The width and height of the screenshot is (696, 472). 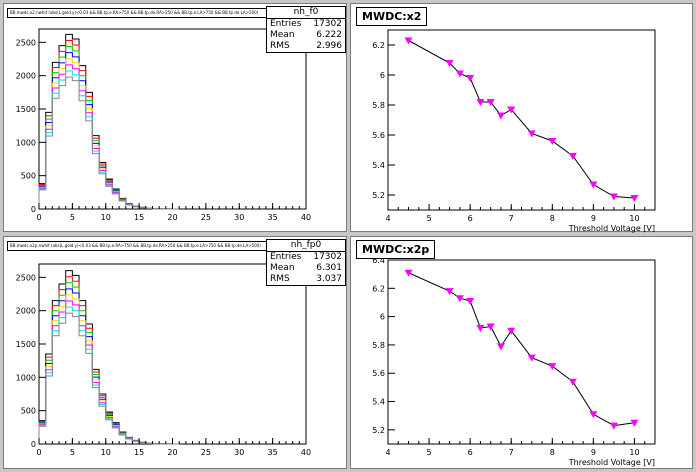 What do you see at coordinates (28, 176) in the screenshot?
I see `y-tick-label: 500` at bounding box center [28, 176].